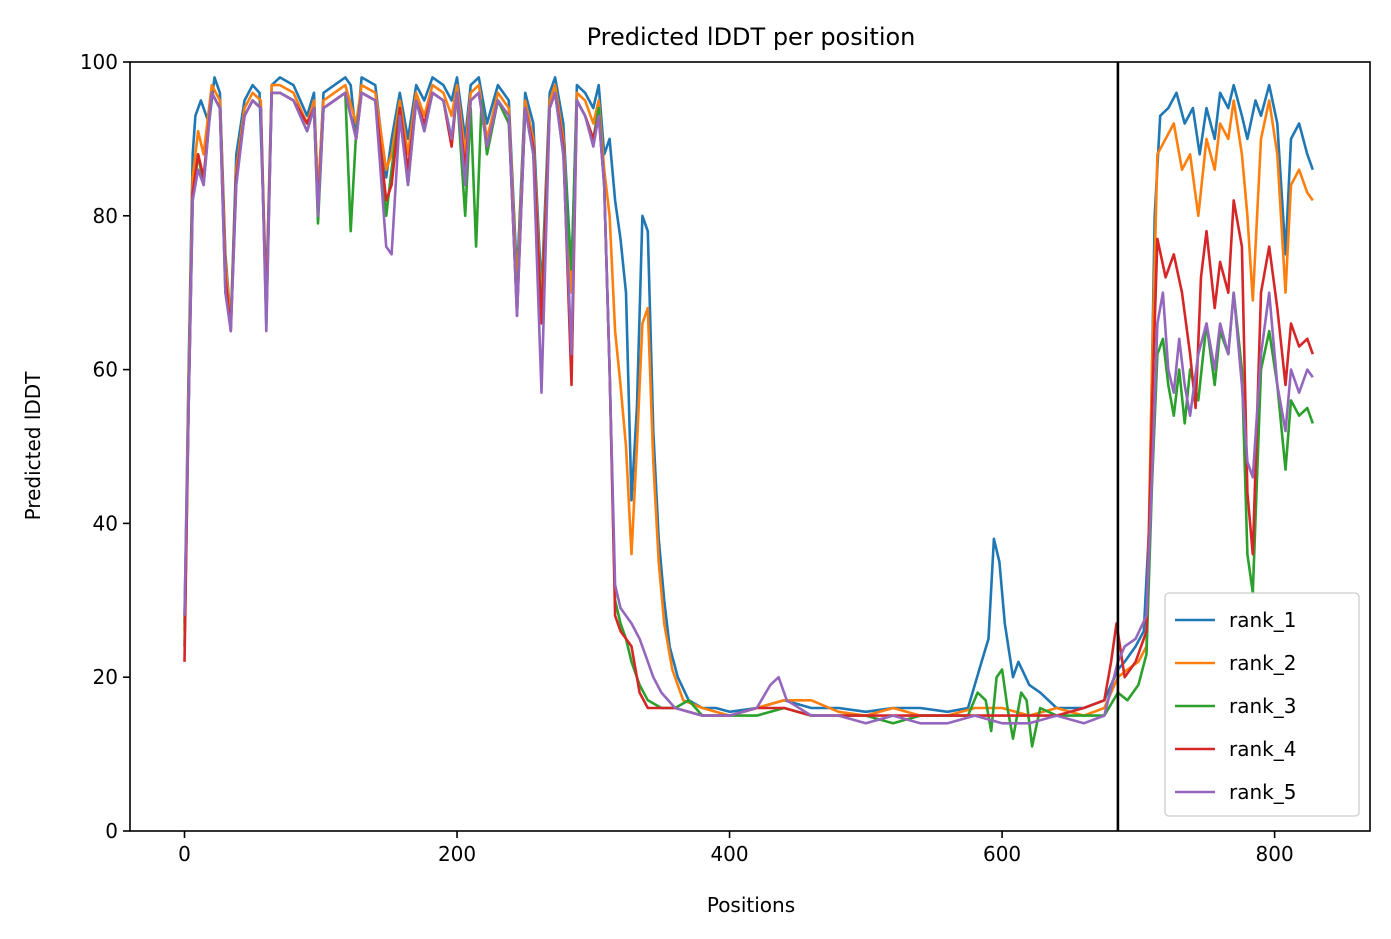 This screenshot has height=939, width=1391. What do you see at coordinates (105, 523) in the screenshot?
I see `y-tick-label: 40` at bounding box center [105, 523].